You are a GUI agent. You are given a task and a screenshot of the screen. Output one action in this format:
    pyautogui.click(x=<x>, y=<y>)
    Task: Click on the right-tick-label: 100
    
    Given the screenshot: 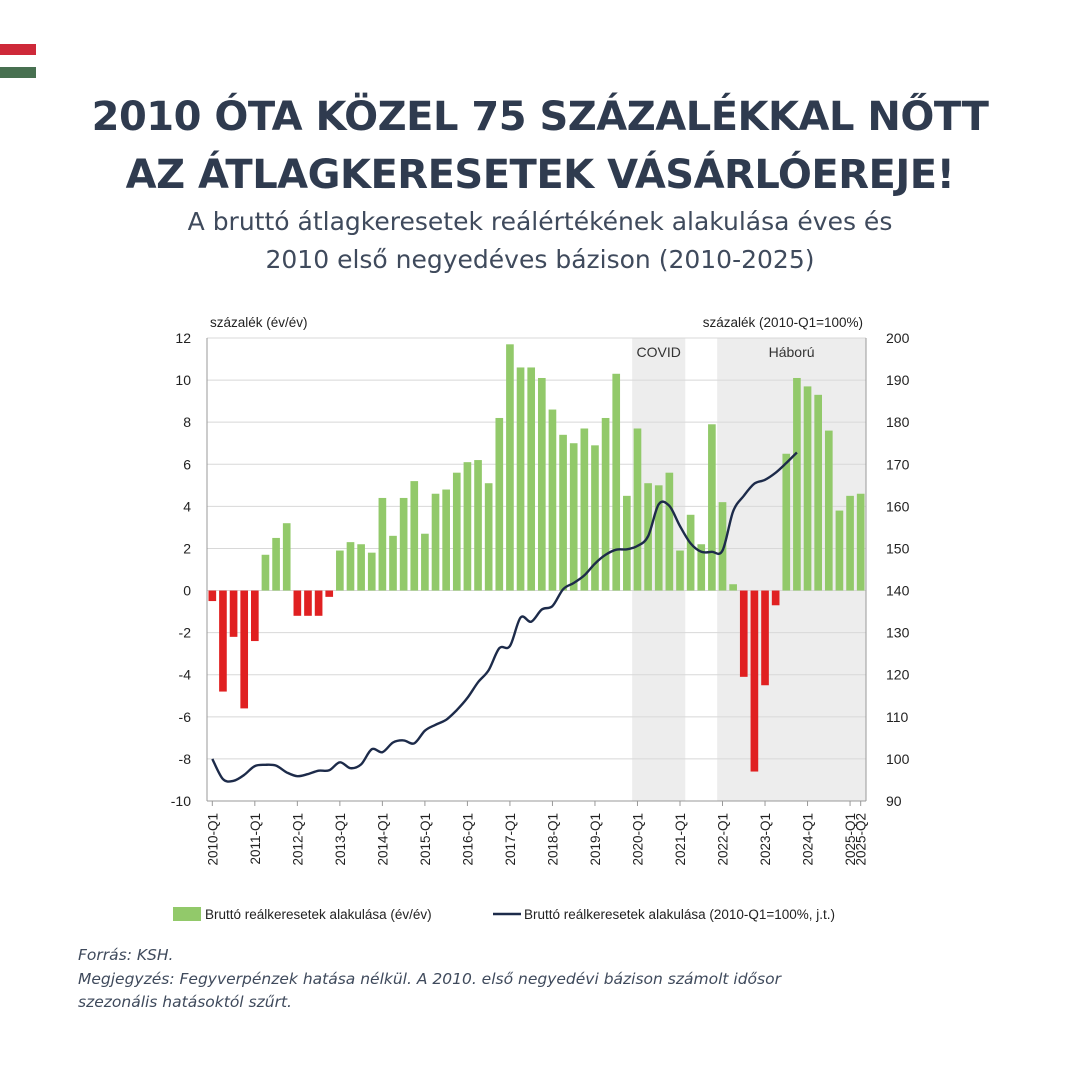 What is the action you would take?
    pyautogui.click(x=898, y=759)
    